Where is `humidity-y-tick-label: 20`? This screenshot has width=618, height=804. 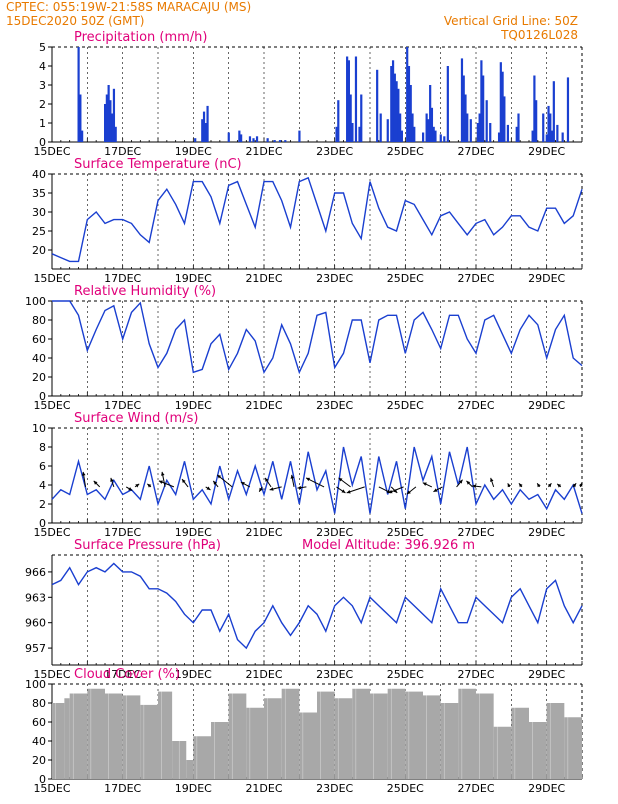
humidity-y-tick-label: 20 is located at coordinates (39, 377).